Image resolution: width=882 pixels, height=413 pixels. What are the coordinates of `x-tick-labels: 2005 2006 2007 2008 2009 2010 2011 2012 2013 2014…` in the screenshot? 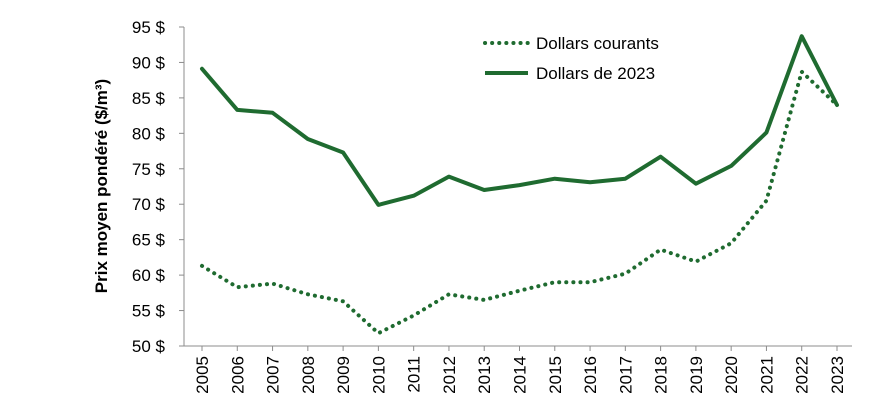 It's located at (520, 370).